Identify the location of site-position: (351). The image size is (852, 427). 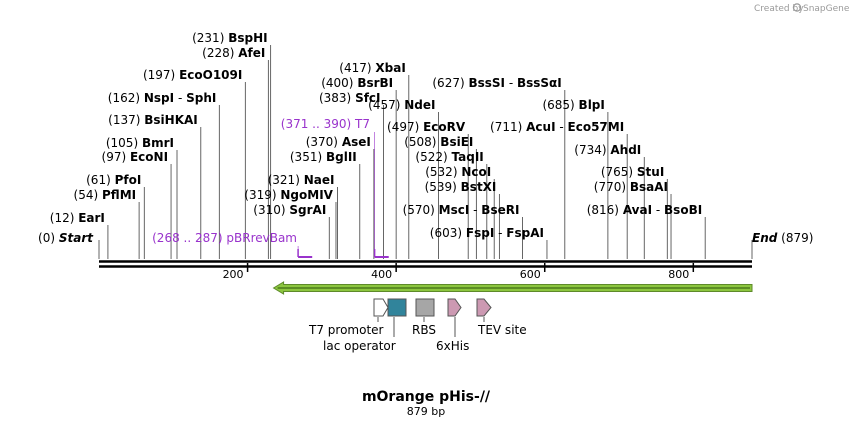
(308, 157).